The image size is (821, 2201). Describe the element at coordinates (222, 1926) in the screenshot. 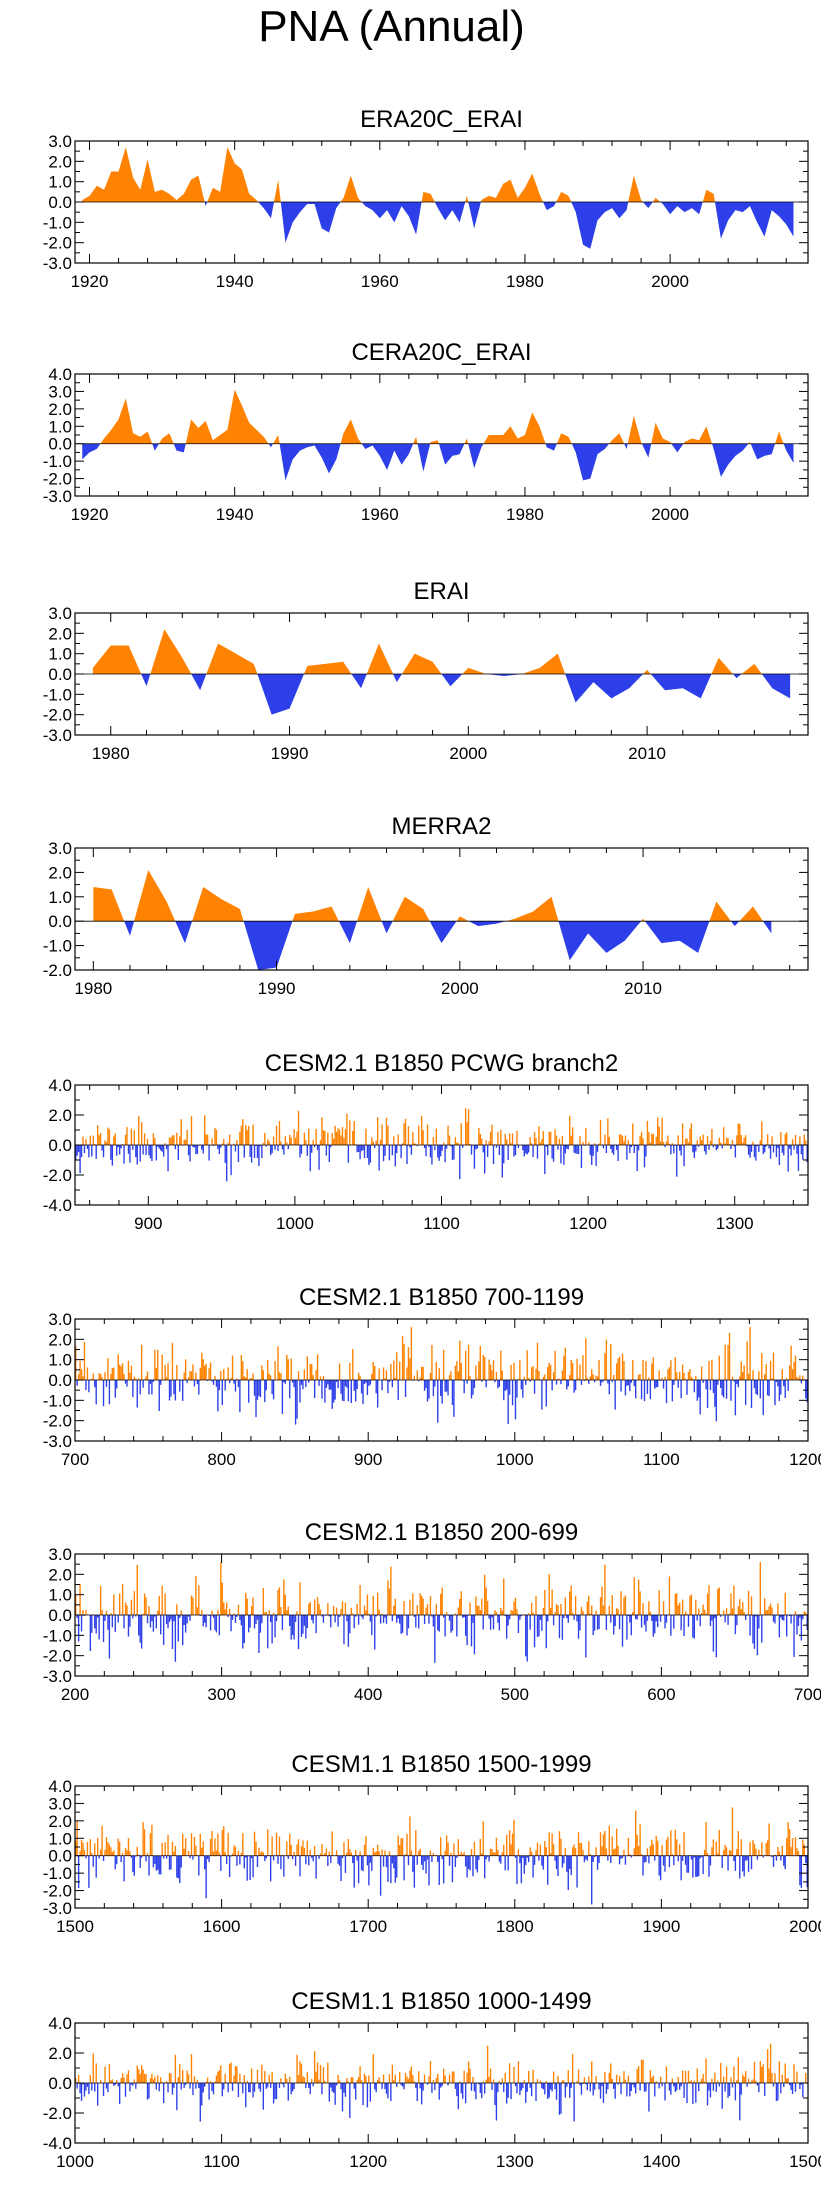

I see `x-tick-label: 1600` at that location.